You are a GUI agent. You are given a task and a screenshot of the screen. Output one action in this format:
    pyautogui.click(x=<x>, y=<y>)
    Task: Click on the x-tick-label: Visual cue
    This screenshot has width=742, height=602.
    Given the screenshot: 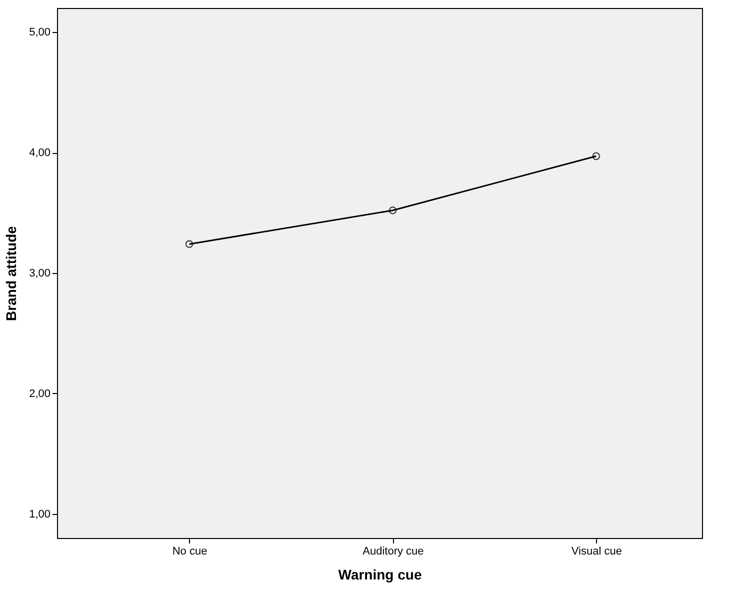 What is the action you would take?
    pyautogui.click(x=596, y=552)
    